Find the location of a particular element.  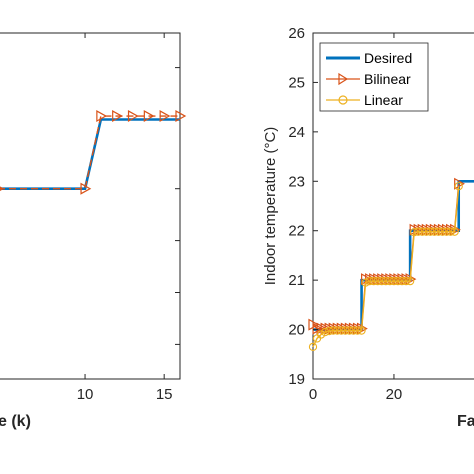

left-x-axis-label: e (k) is located at coordinates (15, 421).